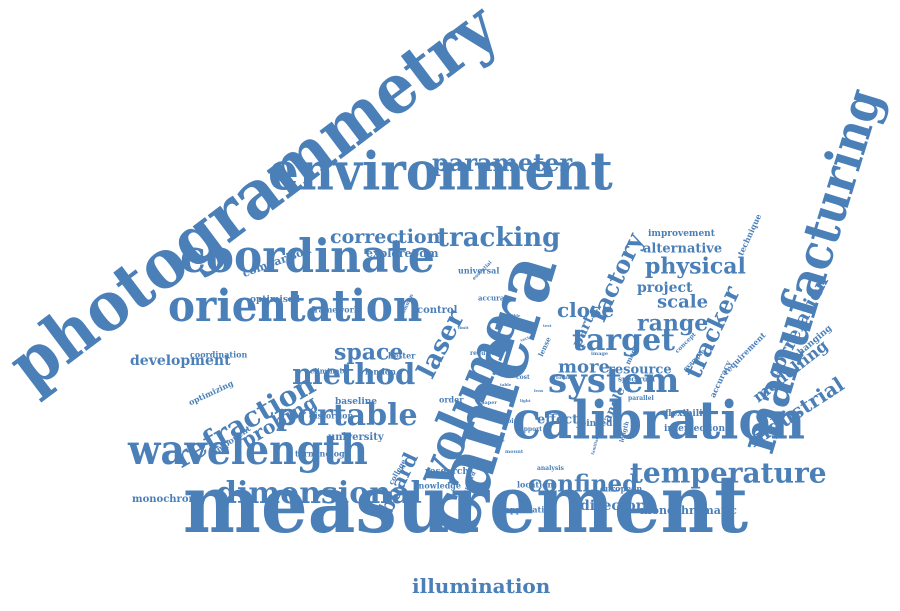 The image size is (900, 611). Describe the element at coordinates (583, 484) in the screenshot. I see `word-confined: confined` at that location.